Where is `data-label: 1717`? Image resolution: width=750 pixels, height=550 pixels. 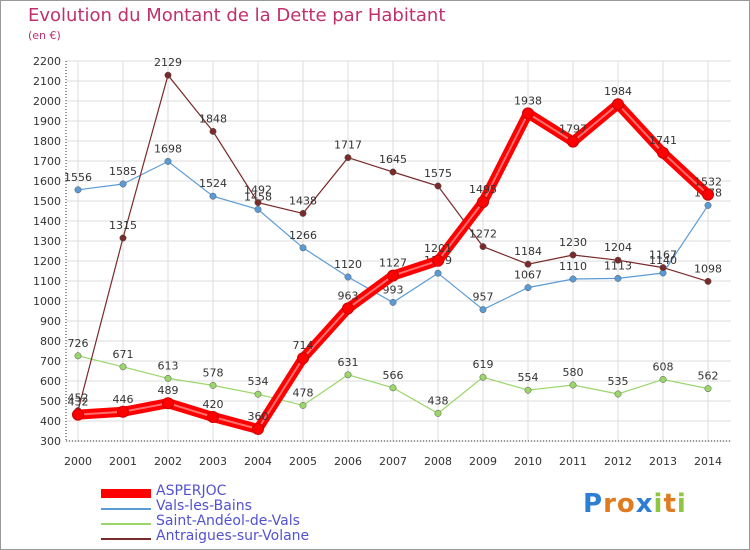 data-label: 1717 is located at coordinates (348, 145).